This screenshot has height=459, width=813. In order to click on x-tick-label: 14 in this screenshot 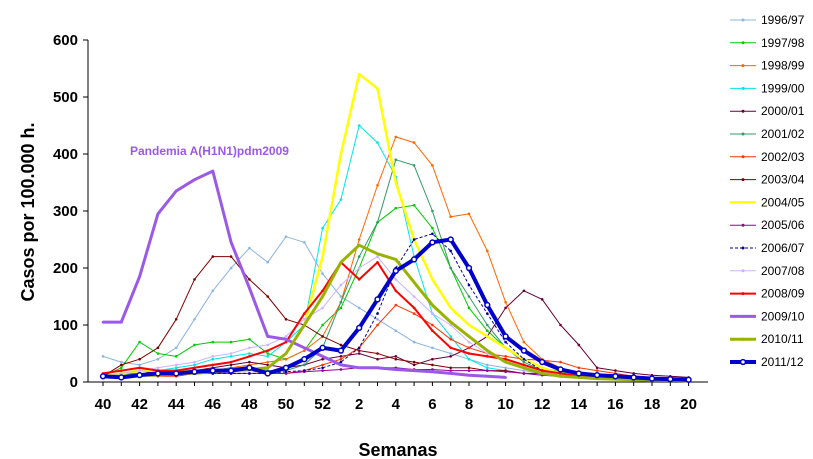, I will do `click(578, 404)`.